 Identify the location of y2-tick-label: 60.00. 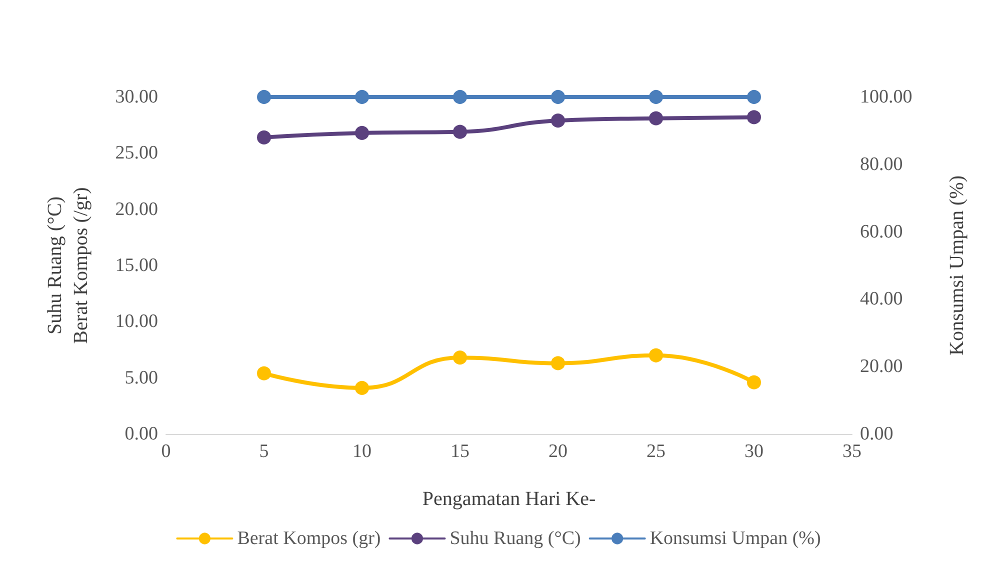
(881, 231).